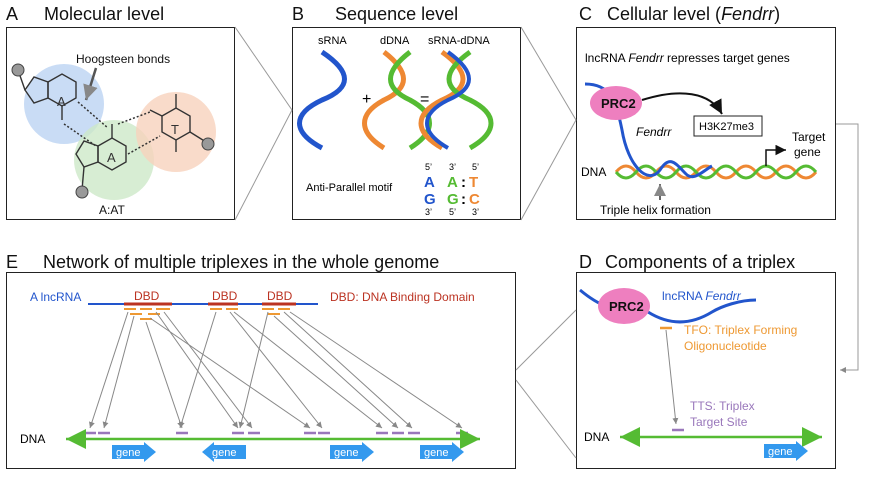 The image size is (873, 478). Describe the element at coordinates (585, 14) in the screenshot. I see `panel-c-letter: C` at that location.